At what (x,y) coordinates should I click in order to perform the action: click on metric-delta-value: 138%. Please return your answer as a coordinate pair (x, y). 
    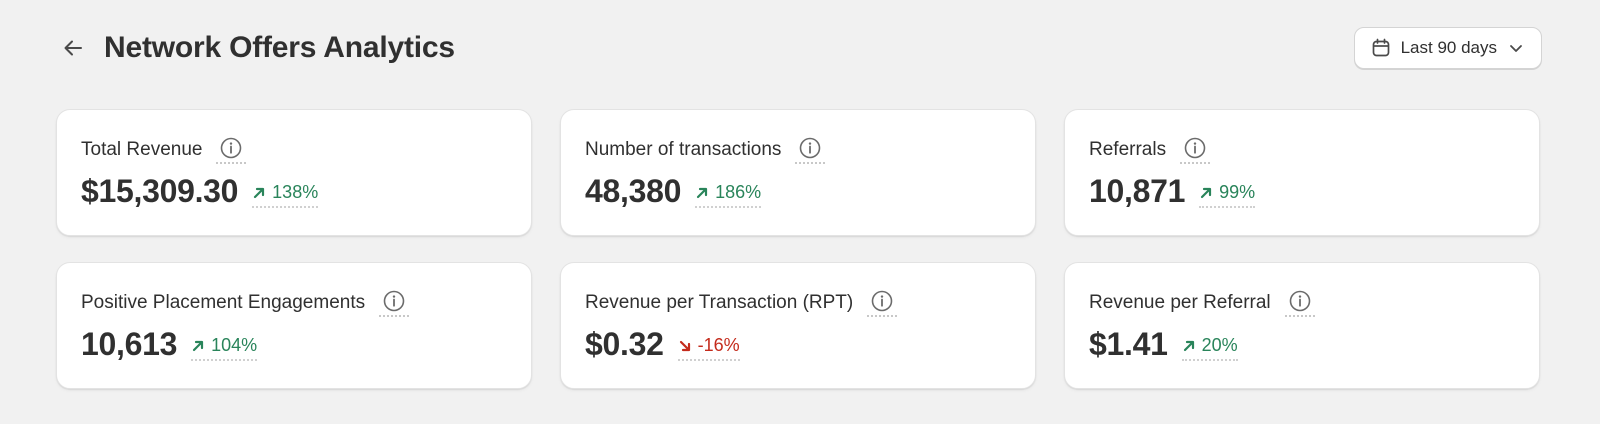
    Looking at the image, I should click on (295, 192).